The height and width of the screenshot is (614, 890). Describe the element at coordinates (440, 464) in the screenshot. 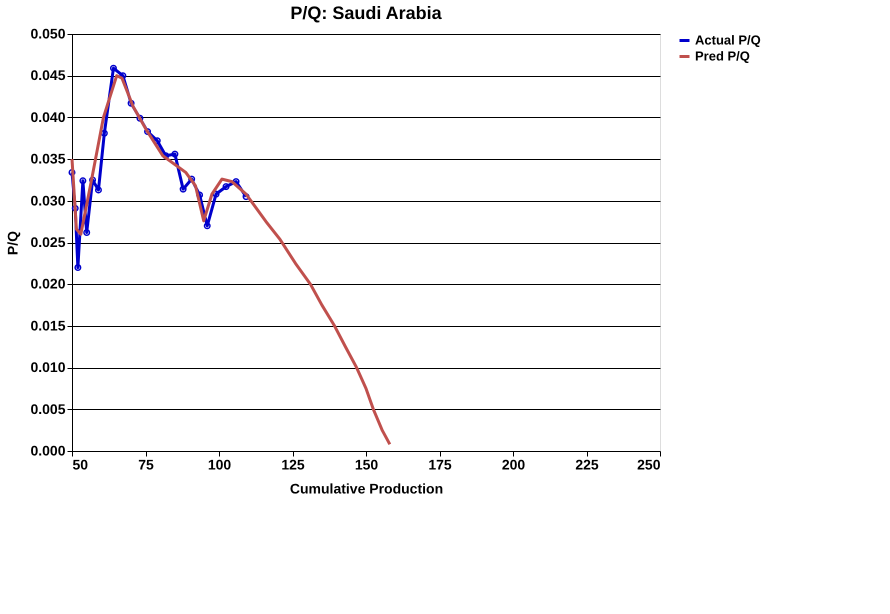

I see `x-tick-label: 175` at that location.